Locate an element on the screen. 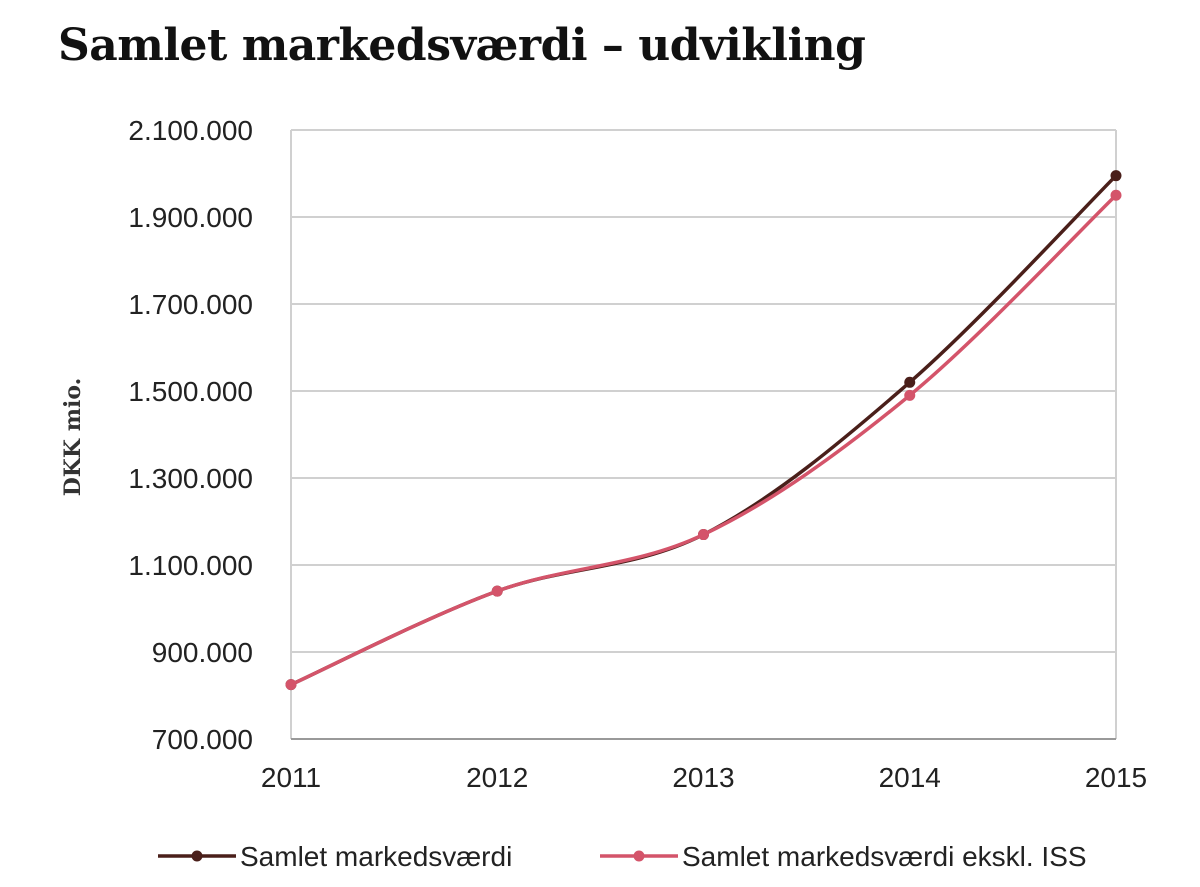  x-tick-label: 2013 is located at coordinates (703, 777).